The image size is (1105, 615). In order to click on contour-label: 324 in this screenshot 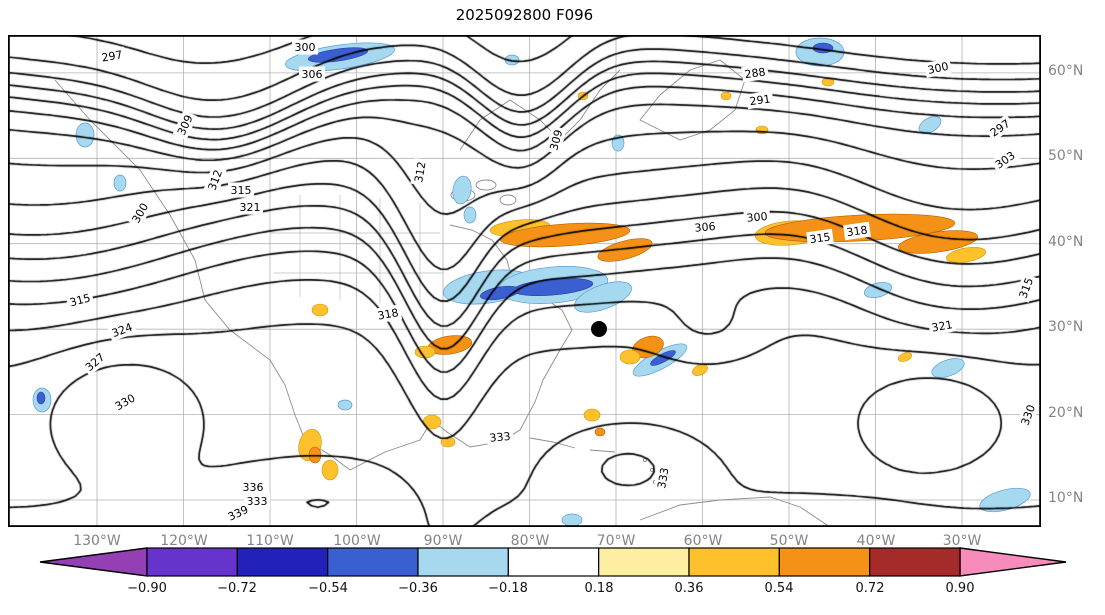, I will do `click(122, 330)`.